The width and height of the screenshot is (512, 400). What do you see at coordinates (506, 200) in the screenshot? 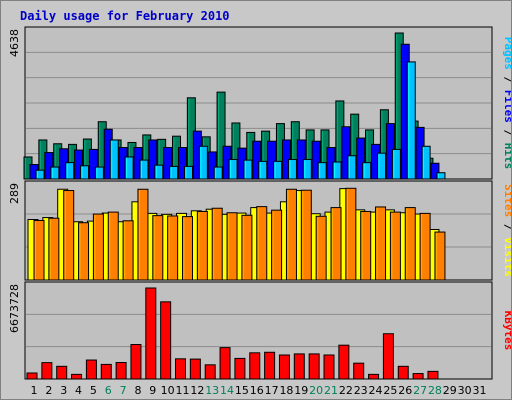
I see `legend-word: Sites` at bounding box center [506, 200].